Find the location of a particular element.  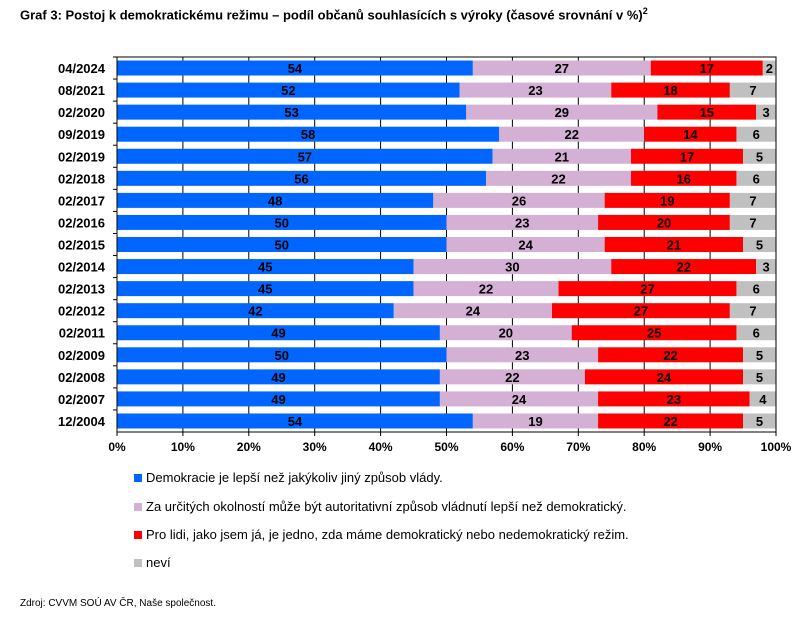

data-label: 29 is located at coordinates (562, 112).